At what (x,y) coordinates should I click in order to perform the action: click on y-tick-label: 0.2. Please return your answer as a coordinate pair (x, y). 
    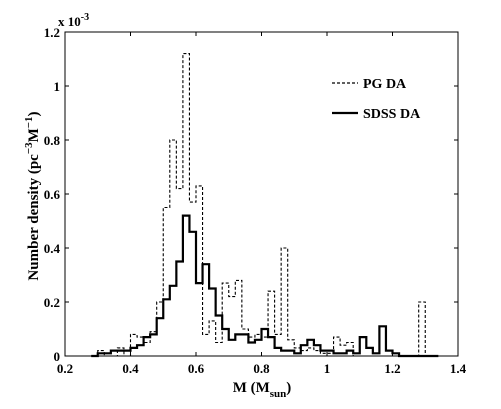
    Looking at the image, I should click on (52, 302).